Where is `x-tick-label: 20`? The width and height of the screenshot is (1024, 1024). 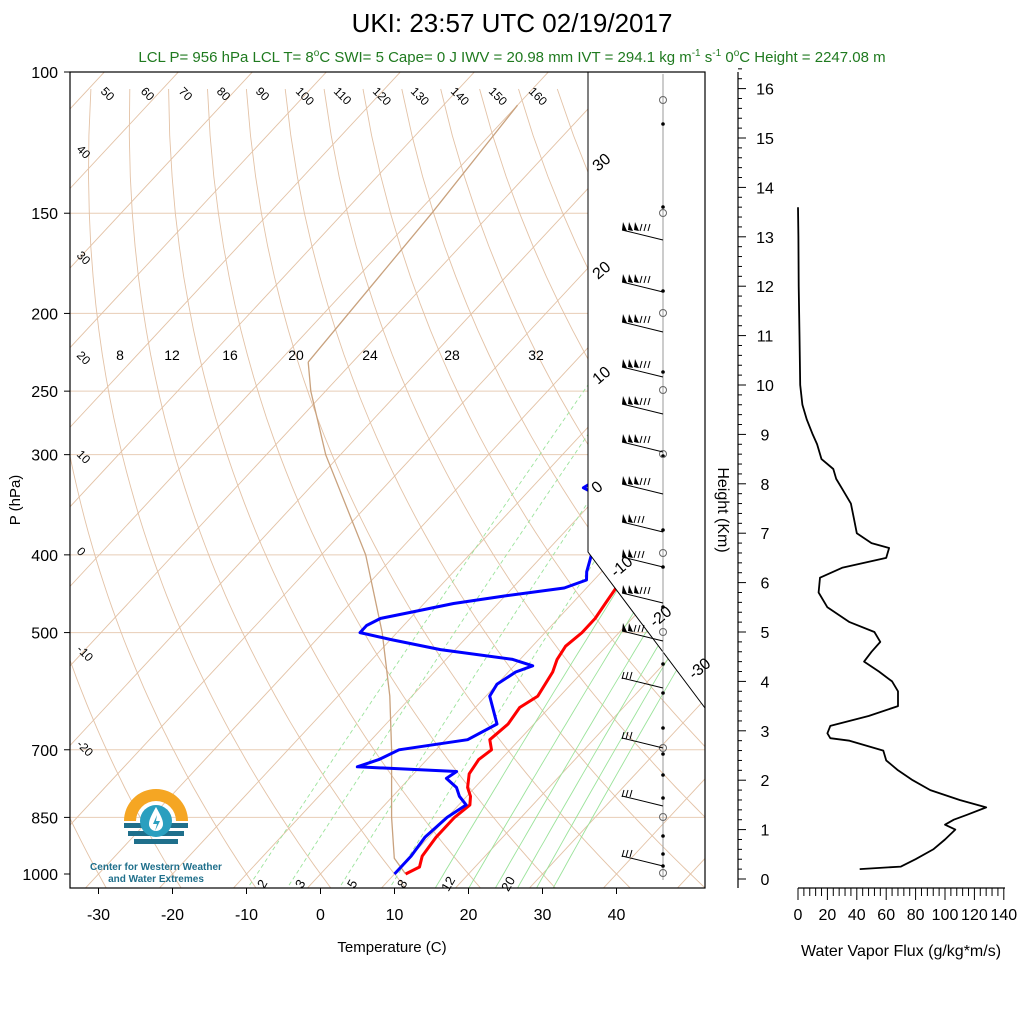 x-tick-label: 20 is located at coordinates (469, 915).